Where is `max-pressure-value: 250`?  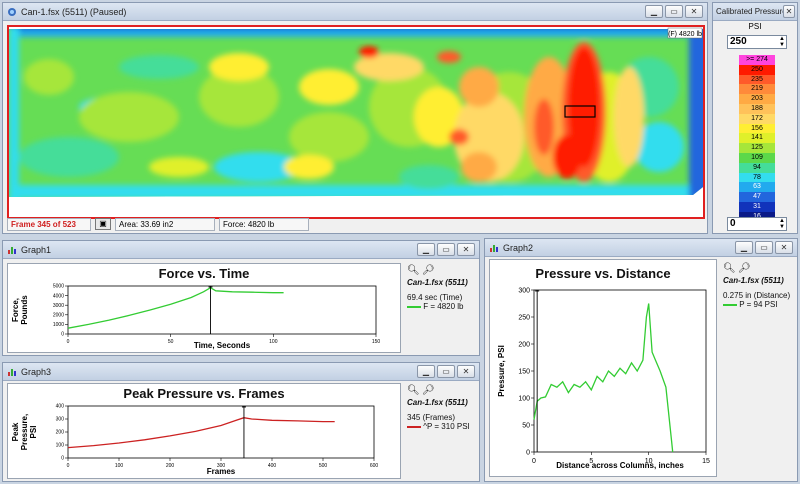
max-pressure-value: 250 is located at coordinates (738, 41).